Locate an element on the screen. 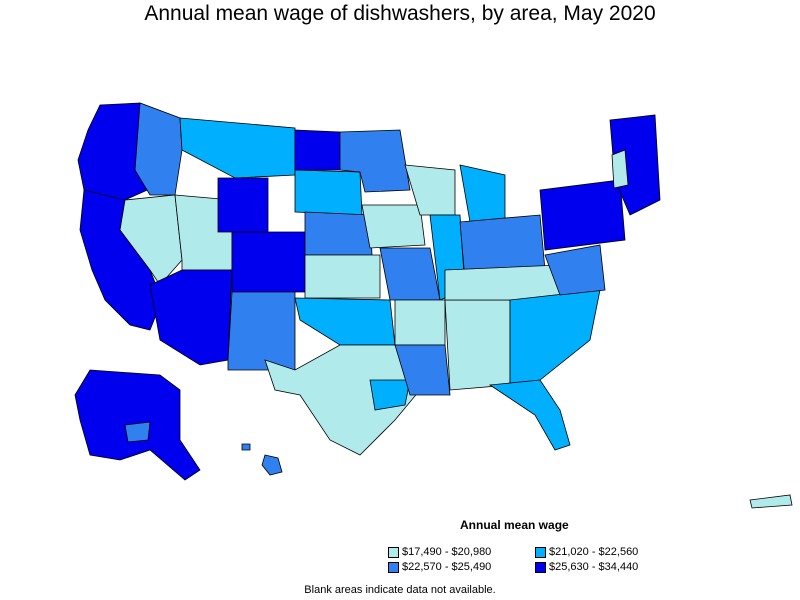  legend-item-tier3: $22,570 - $25,490 is located at coordinates (439, 567).